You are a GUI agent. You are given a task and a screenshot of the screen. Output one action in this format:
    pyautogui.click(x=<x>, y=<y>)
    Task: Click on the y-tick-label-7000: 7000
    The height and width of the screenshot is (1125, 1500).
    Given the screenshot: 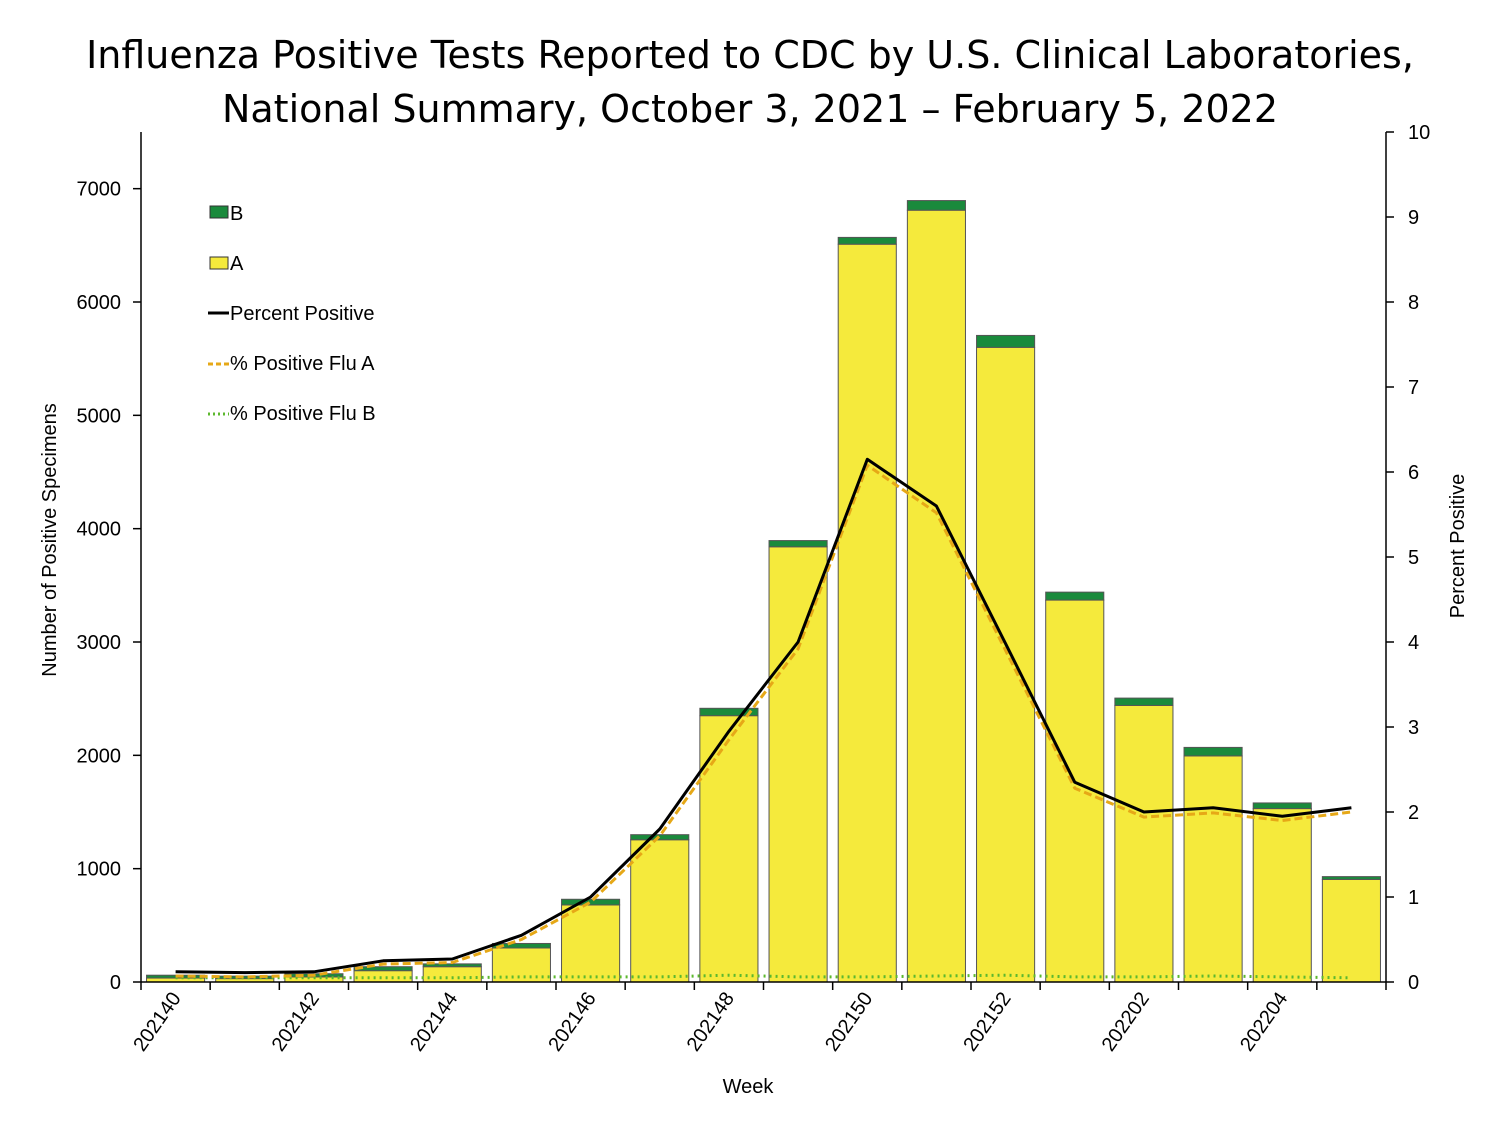 What is the action you would take?
    pyautogui.click(x=99, y=190)
    